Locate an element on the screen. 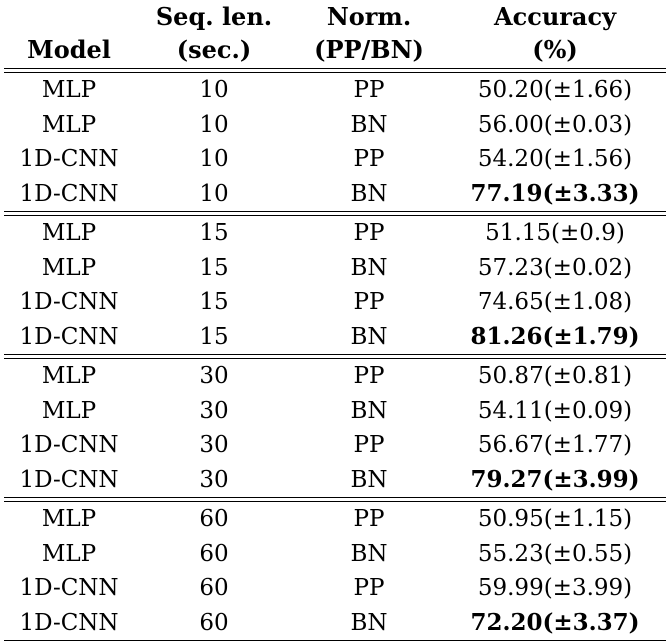 The width and height of the screenshot is (670, 641). header-accuracy: Accuracy is located at coordinates (555, 16).